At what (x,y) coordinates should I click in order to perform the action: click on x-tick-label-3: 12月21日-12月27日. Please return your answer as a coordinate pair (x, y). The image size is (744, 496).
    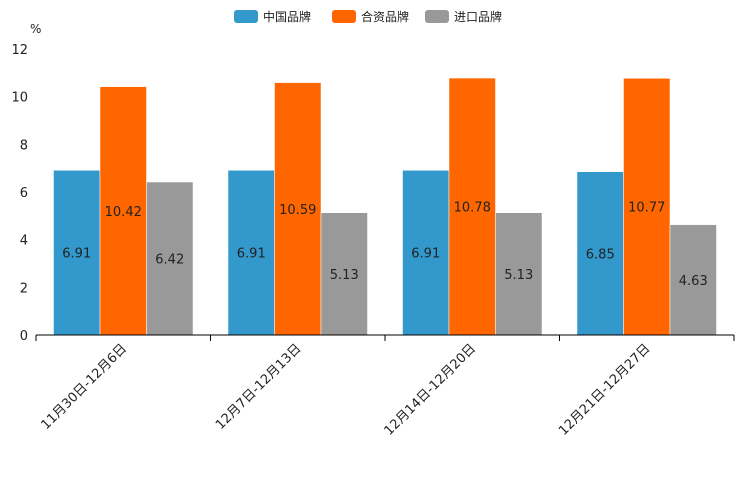
    Looking at the image, I should click on (604, 389).